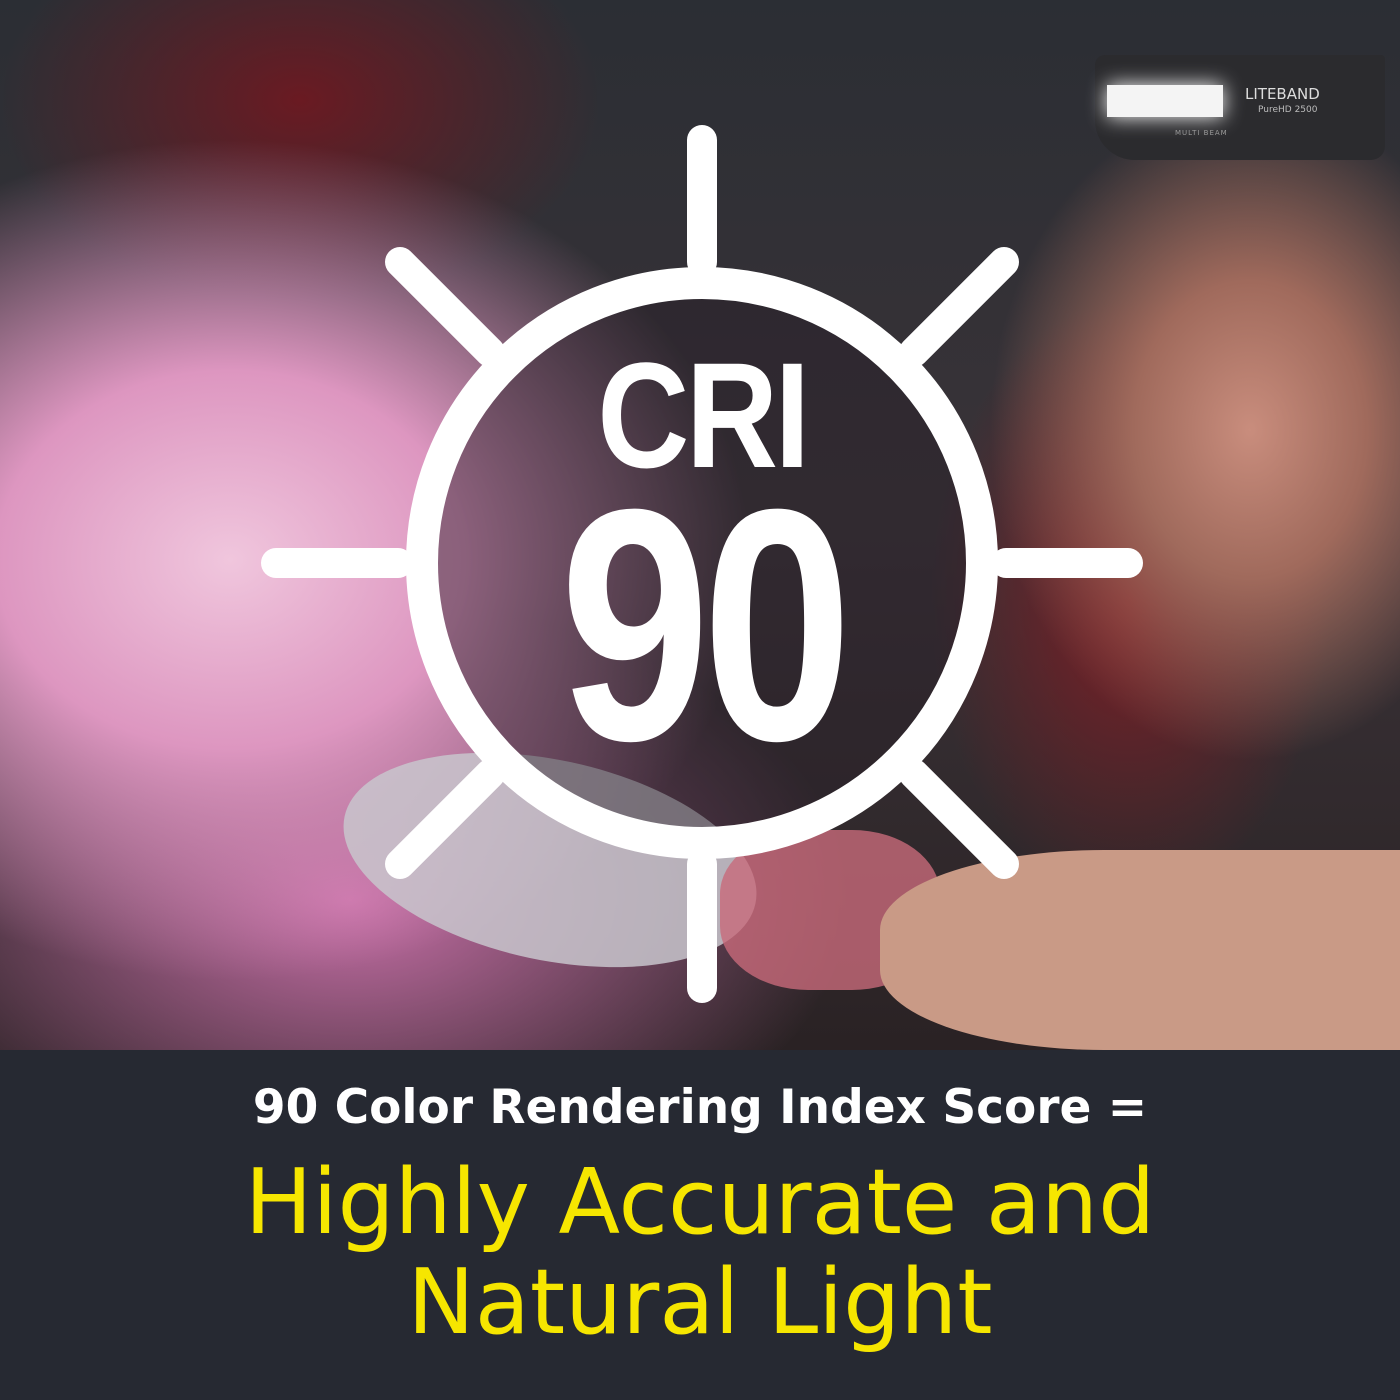  What do you see at coordinates (703, 415) in the screenshot?
I see `badge-label: CRI` at bounding box center [703, 415].